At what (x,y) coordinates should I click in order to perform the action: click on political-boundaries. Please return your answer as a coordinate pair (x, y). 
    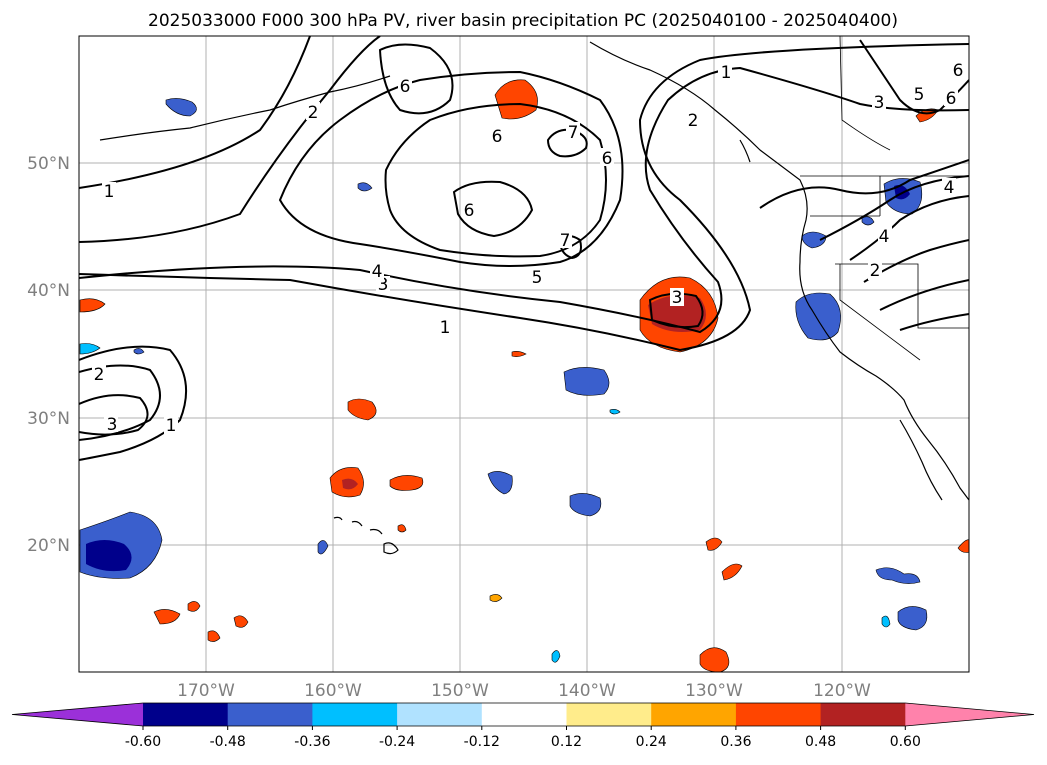
    Looking at the image, I should click on (884, 198).